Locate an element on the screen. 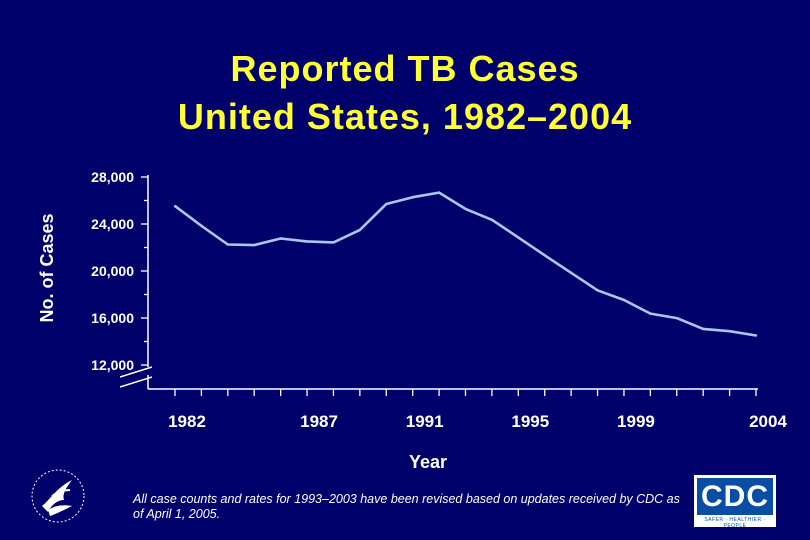 This screenshot has width=810, height=540. data-point-1987 is located at coordinates (307, 241).